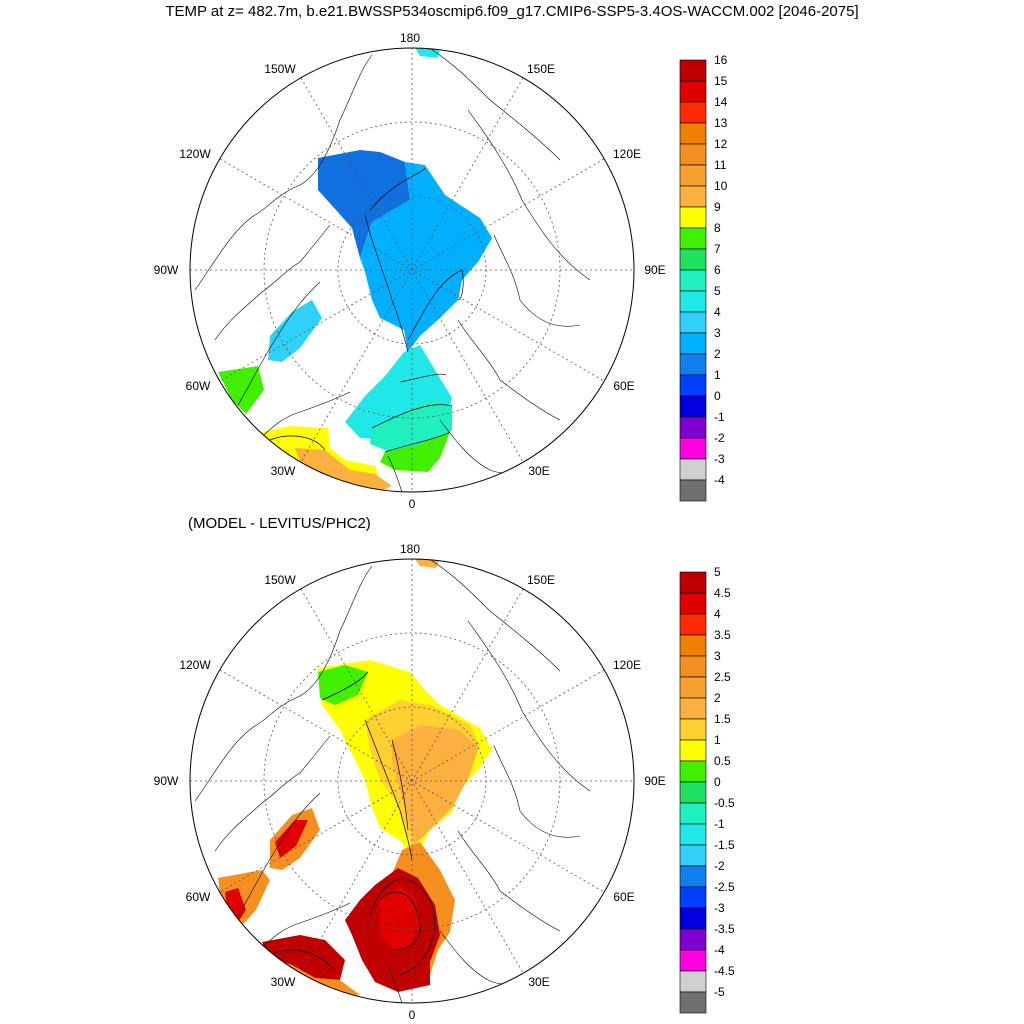 Image resolution: width=1024 pixels, height=1024 pixels. What do you see at coordinates (722, 719) in the screenshot?
I see `colorbar-bottom-tick-label: 1.5` at bounding box center [722, 719].